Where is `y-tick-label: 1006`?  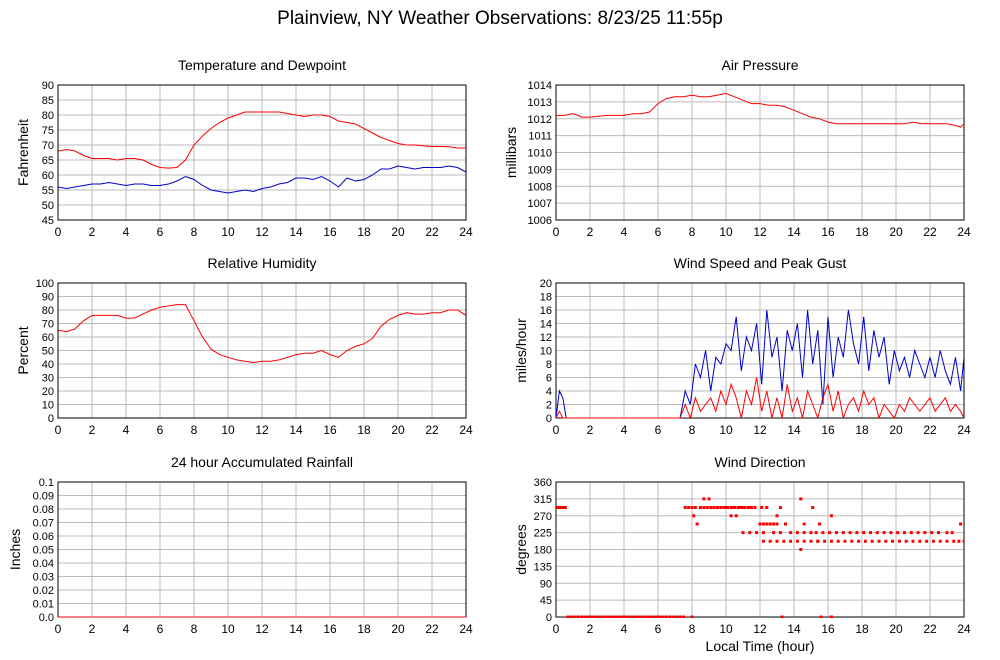 y-tick-label: 1006 is located at coordinates (540, 221).